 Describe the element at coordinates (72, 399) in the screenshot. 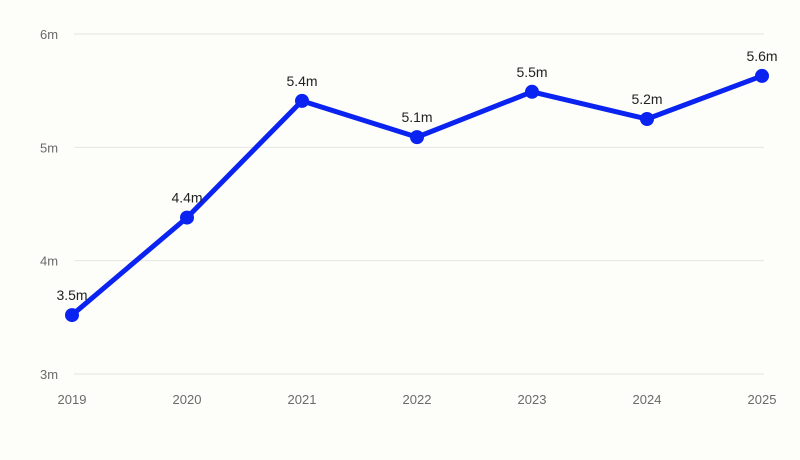

I see `x-tick-label: 2019` at that location.